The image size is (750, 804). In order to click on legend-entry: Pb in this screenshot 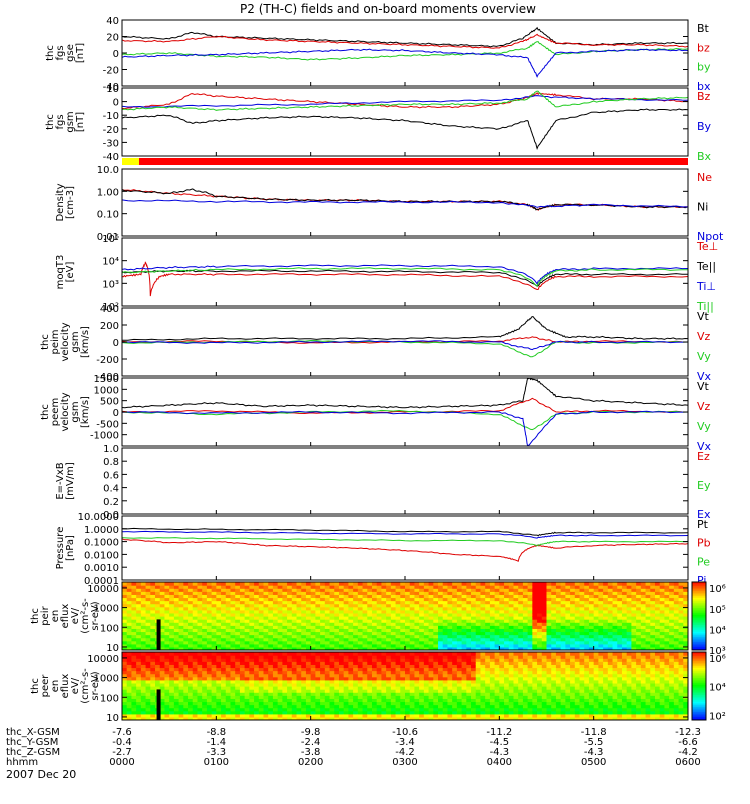, I will do `click(704, 543)`.